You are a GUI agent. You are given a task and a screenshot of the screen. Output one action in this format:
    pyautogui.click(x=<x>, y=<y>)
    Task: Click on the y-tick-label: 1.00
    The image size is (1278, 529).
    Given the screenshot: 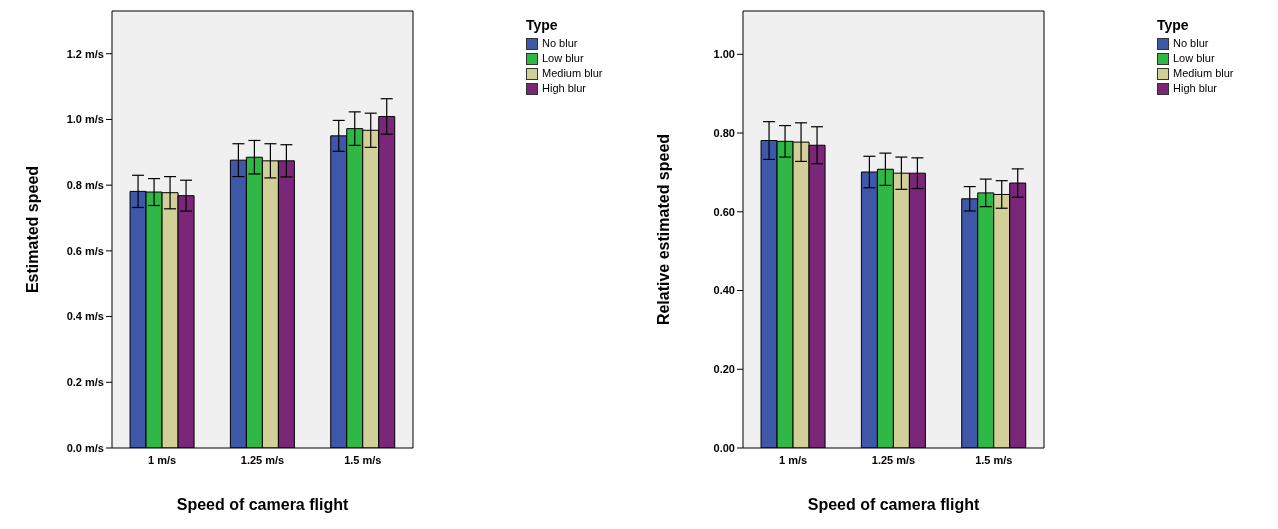 What is the action you would take?
    pyautogui.click(x=724, y=54)
    